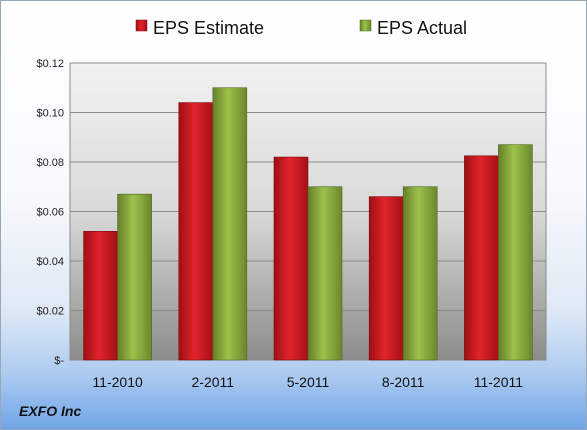 Image resolution: width=587 pixels, height=430 pixels. What do you see at coordinates (499, 382) in the screenshot?
I see `x-tick-label: 11-2011` at bounding box center [499, 382].